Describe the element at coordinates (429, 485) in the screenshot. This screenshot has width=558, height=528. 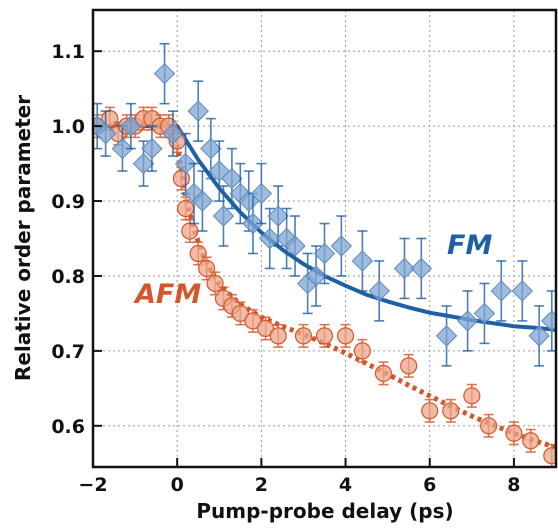
I see `x-tick-label: 6` at that location.